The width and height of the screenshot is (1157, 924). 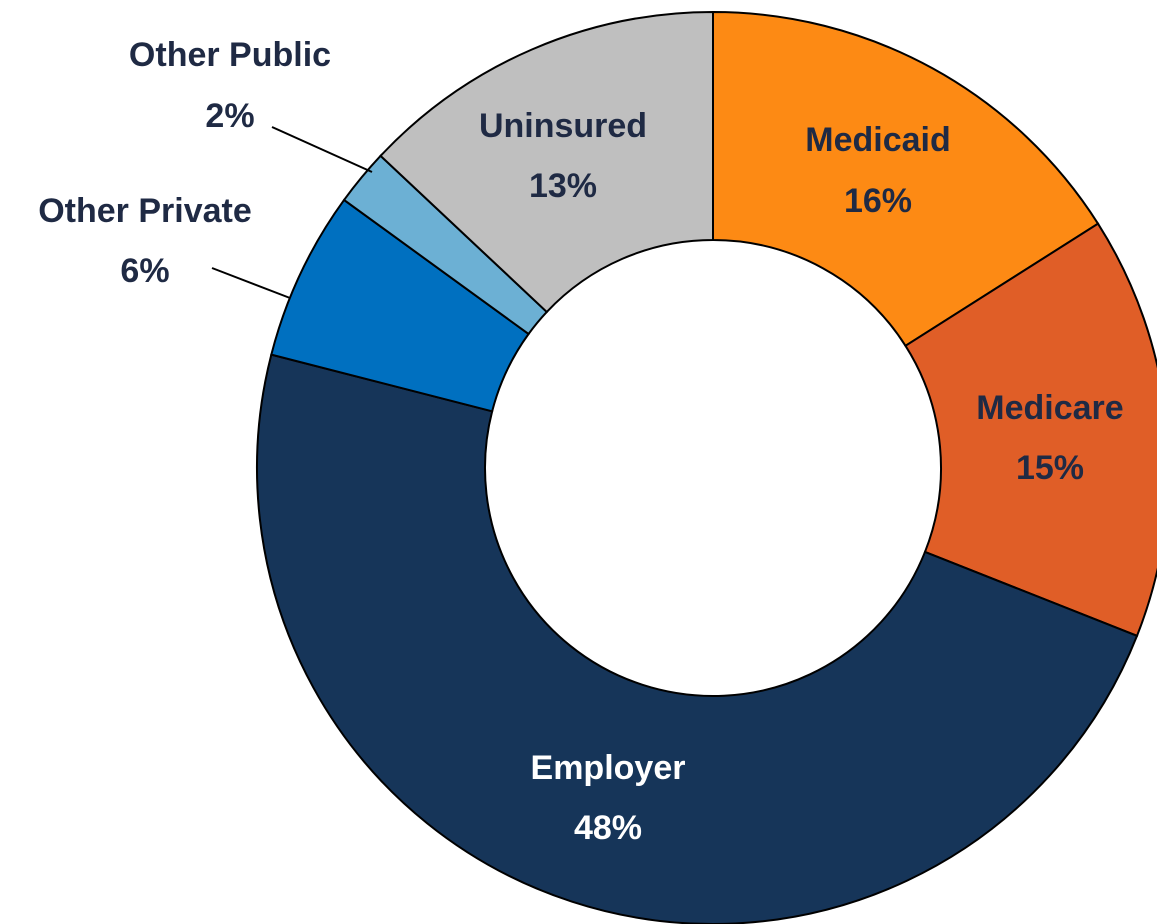 What do you see at coordinates (563, 126) in the screenshot?
I see `slice-label: Uninsured` at bounding box center [563, 126].